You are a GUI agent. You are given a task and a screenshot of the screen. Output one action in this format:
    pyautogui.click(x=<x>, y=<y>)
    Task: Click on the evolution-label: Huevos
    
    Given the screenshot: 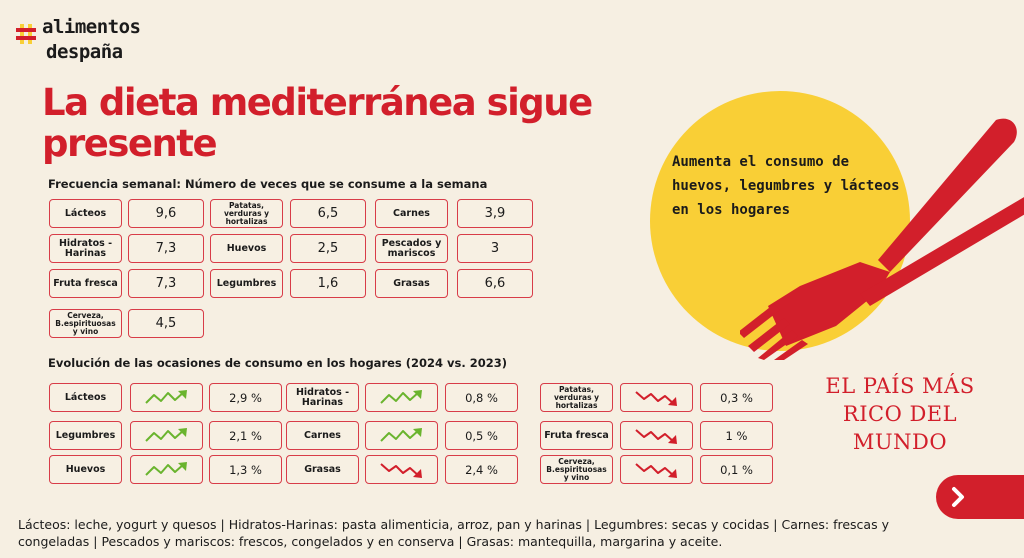 What is the action you would take?
    pyautogui.click(x=85, y=469)
    